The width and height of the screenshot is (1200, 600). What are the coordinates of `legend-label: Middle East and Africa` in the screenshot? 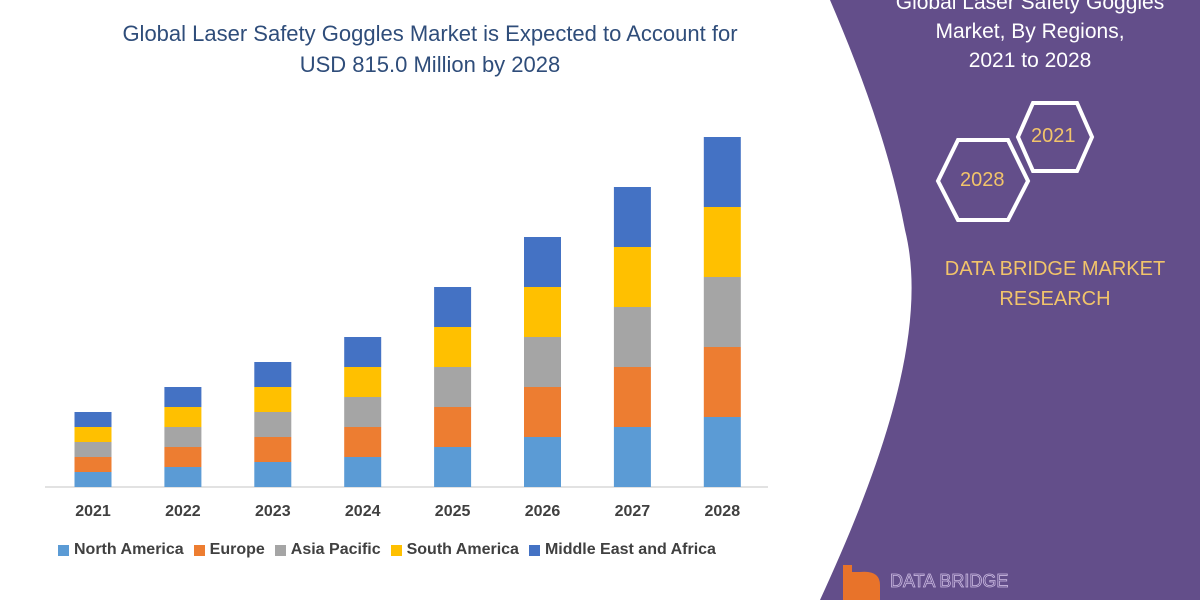 It's located at (630, 549).